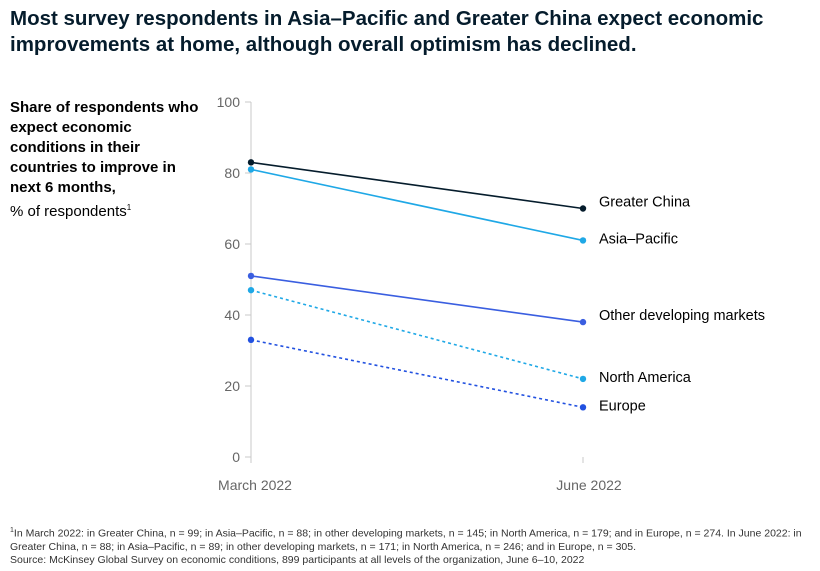 This screenshot has width=820, height=571. Describe the element at coordinates (232, 244) in the screenshot. I see `y-tick-label: 60` at that location.